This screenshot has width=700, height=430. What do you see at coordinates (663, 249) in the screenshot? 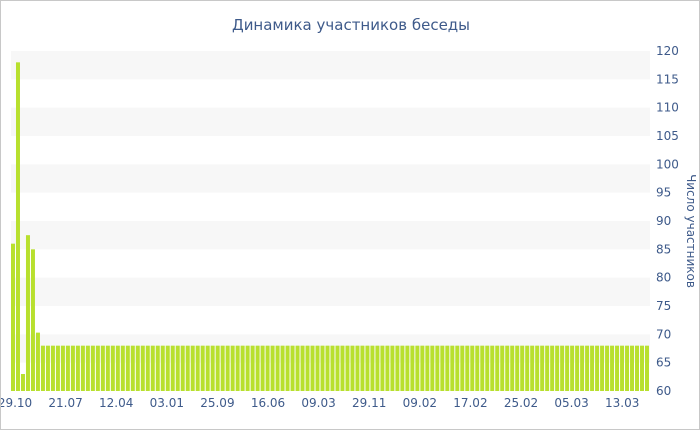
I see `y-tick-label: 85` at bounding box center [663, 249].